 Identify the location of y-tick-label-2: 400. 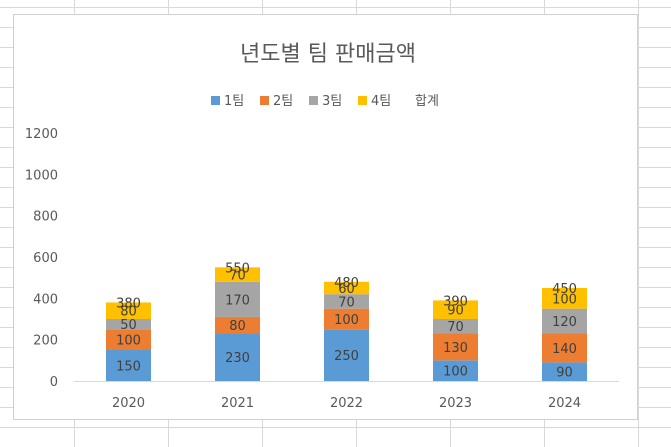
(45, 299).